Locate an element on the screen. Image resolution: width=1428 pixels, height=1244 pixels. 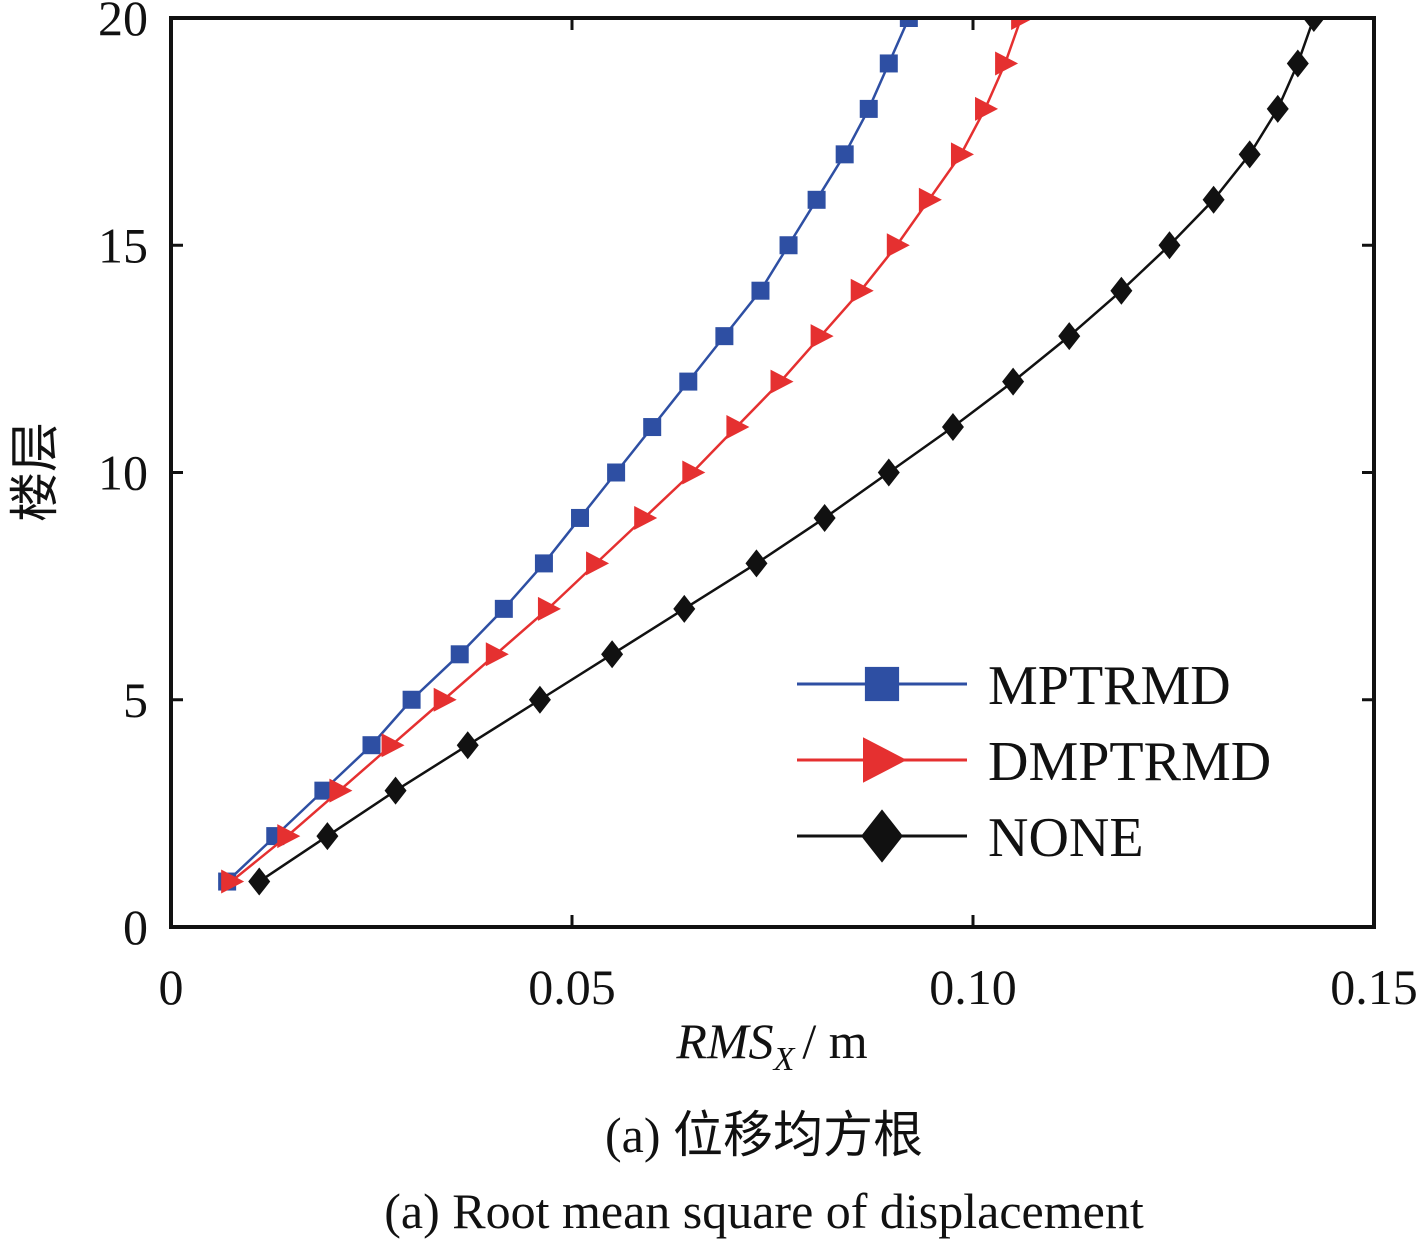
y-axis-label: 楼层 is located at coordinates (35, 472).